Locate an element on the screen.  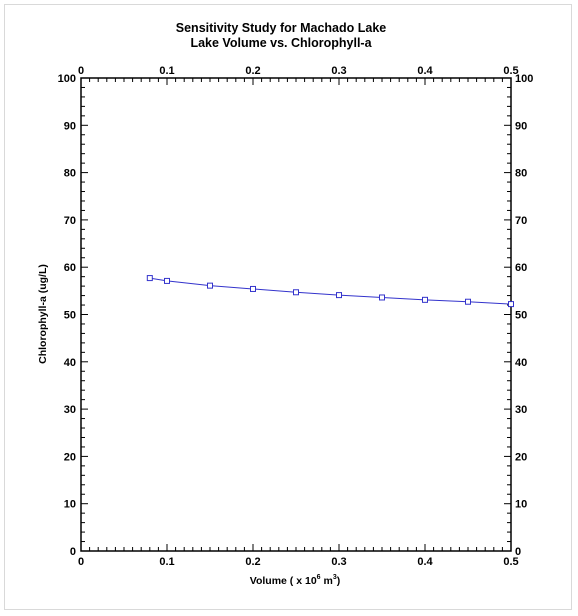
y-tick-label-right: 100 is located at coordinates (524, 79).